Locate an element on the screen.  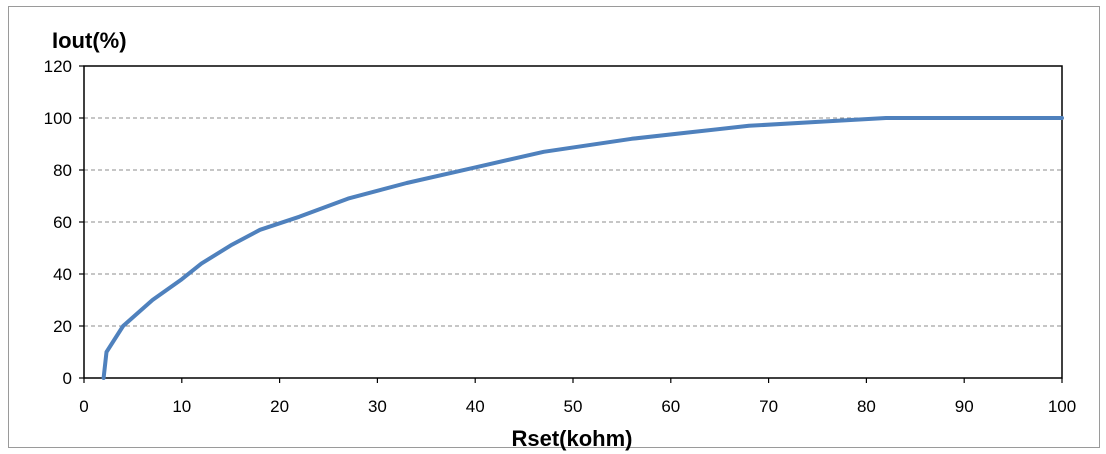
y-tick-label: 20 is located at coordinates (62, 326).